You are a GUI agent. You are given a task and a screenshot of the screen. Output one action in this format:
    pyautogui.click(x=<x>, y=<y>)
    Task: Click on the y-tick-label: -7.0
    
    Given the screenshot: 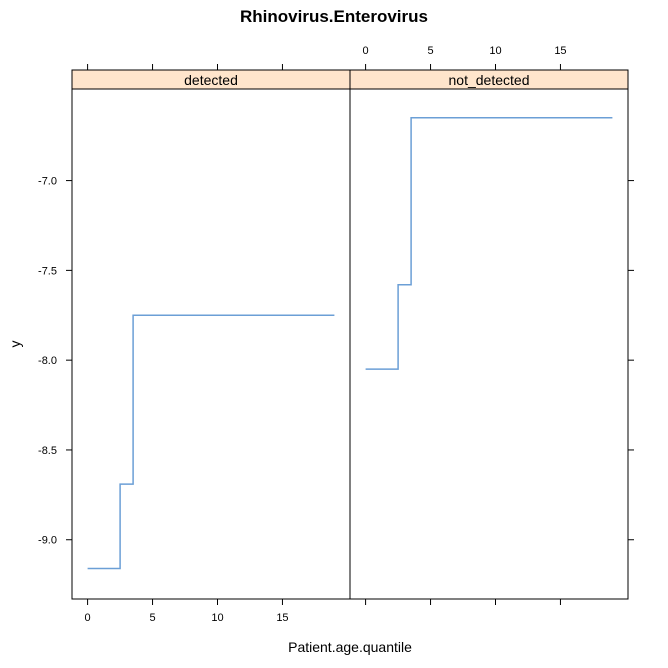 What is the action you would take?
    pyautogui.click(x=47, y=182)
    